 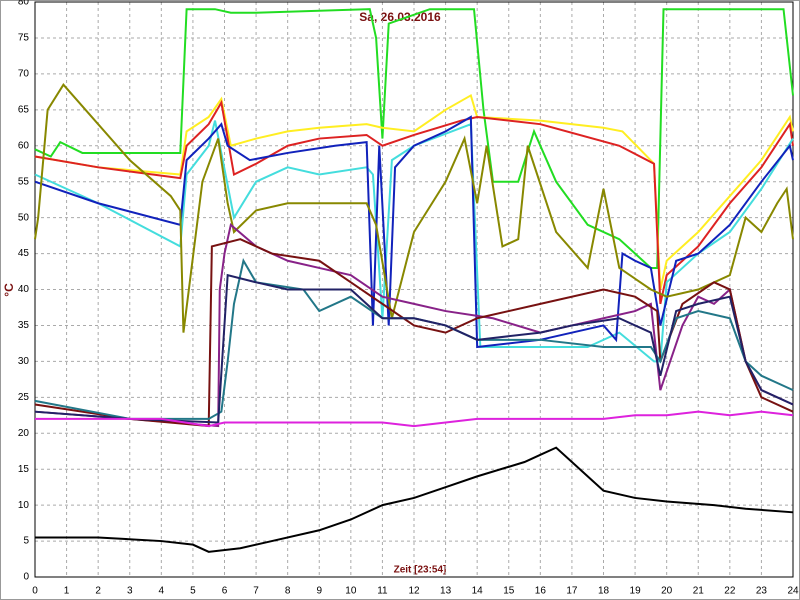 What do you see at coordinates (24, 397) in the screenshot?
I see `y-tick-label: 25` at bounding box center [24, 397].